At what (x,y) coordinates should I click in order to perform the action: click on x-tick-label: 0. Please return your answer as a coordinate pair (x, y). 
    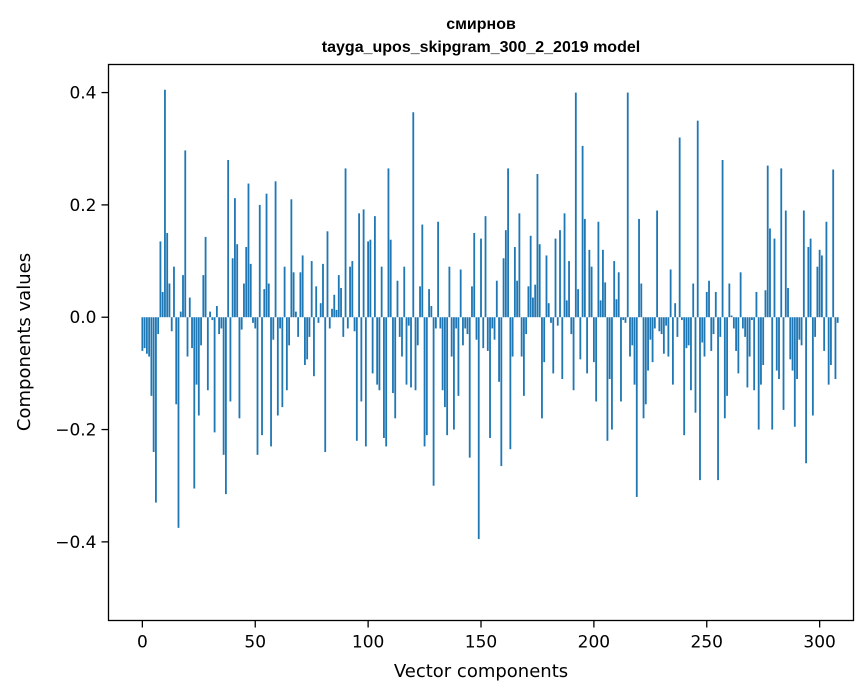
    Looking at the image, I should click on (142, 643).